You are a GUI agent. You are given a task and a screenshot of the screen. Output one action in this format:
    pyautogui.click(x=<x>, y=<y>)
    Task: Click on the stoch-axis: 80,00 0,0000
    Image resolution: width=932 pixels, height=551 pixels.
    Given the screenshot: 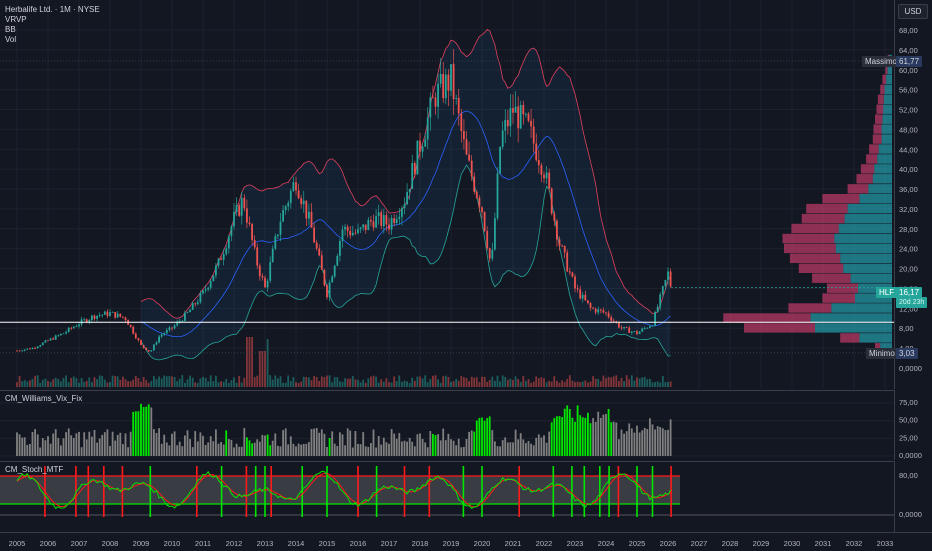 What is the action you would take?
    pyautogui.click(x=913, y=496)
    